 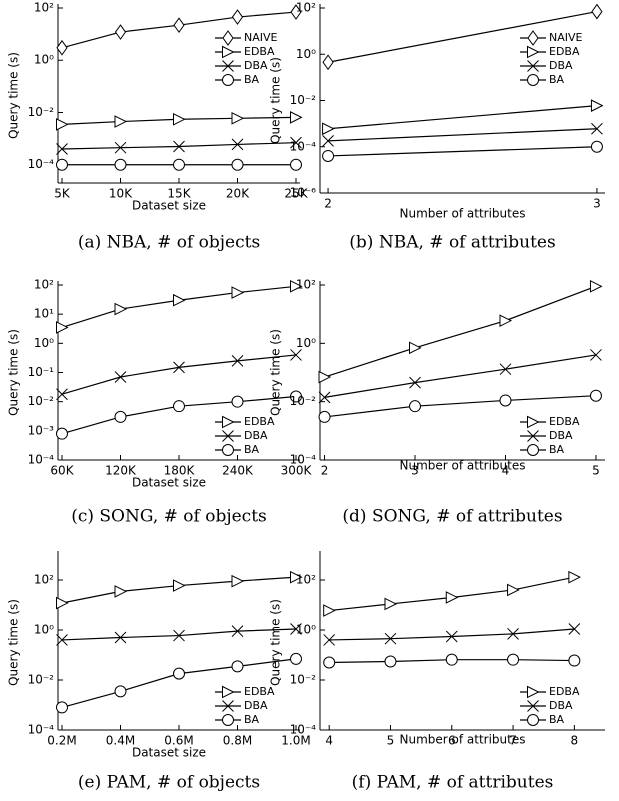 I want to click on x-tick-label: 20K, so click(x=238, y=194).